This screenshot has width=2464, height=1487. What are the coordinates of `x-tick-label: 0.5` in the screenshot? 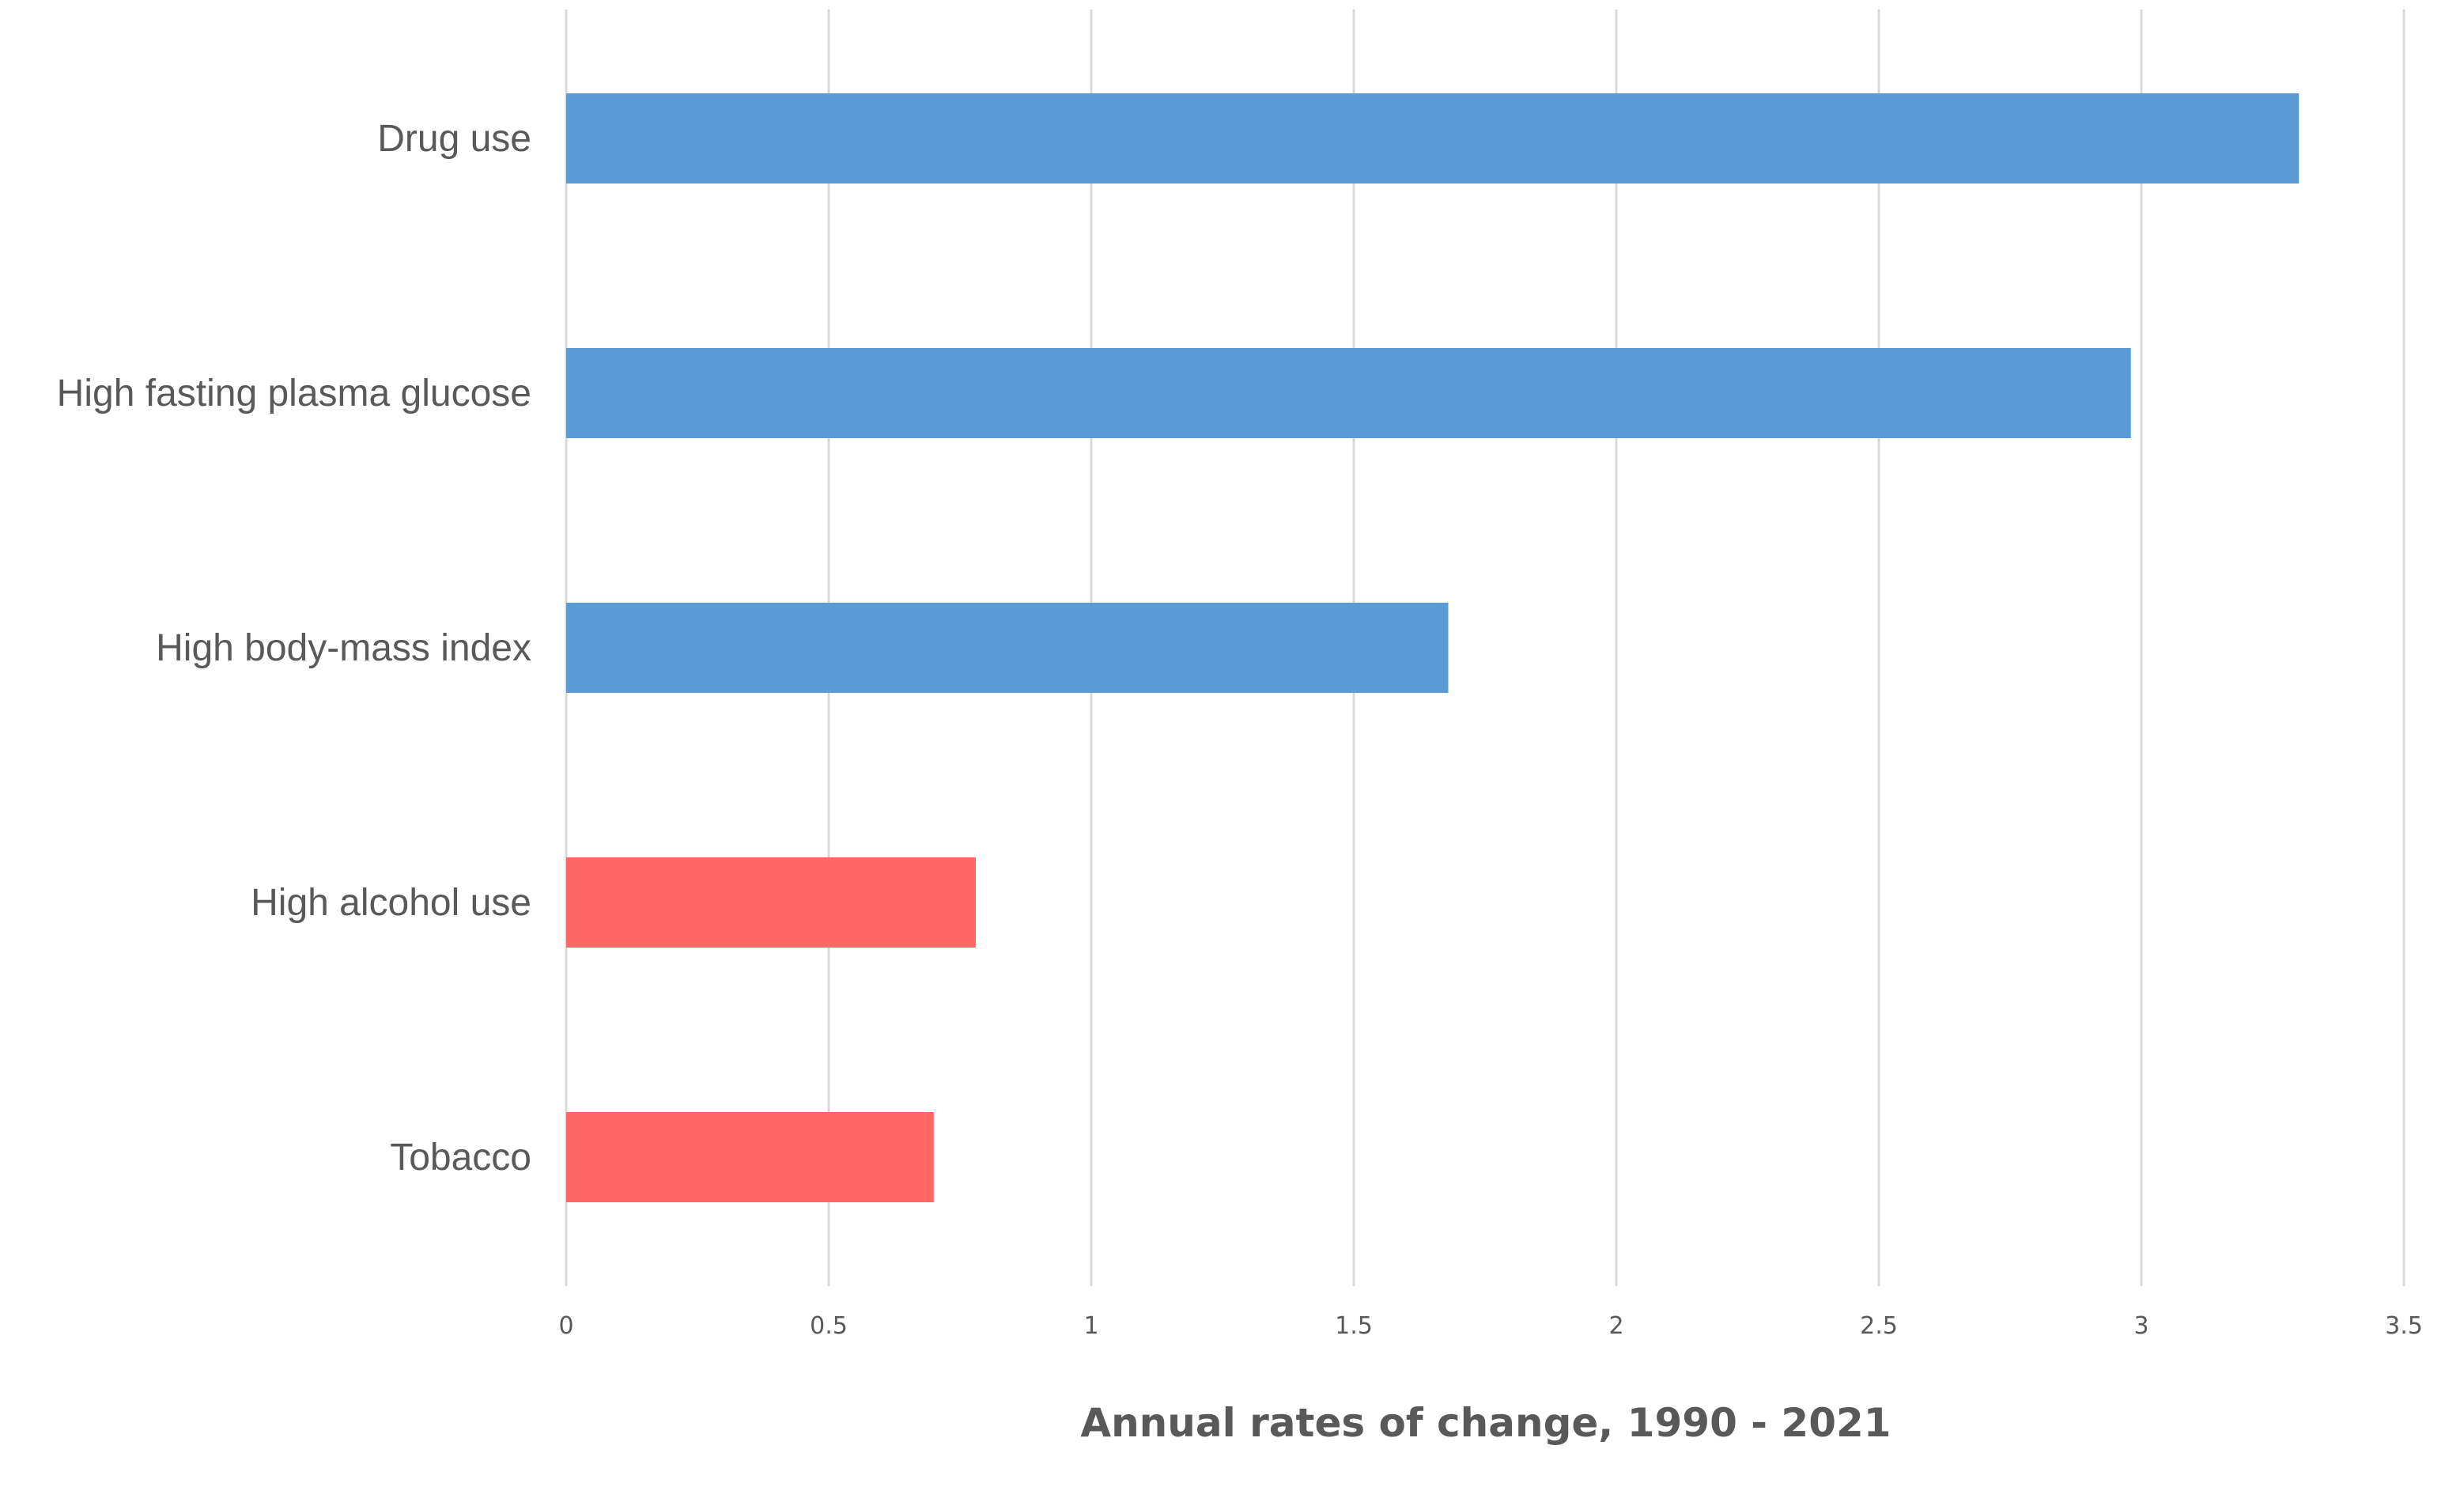 It's located at (829, 1326).